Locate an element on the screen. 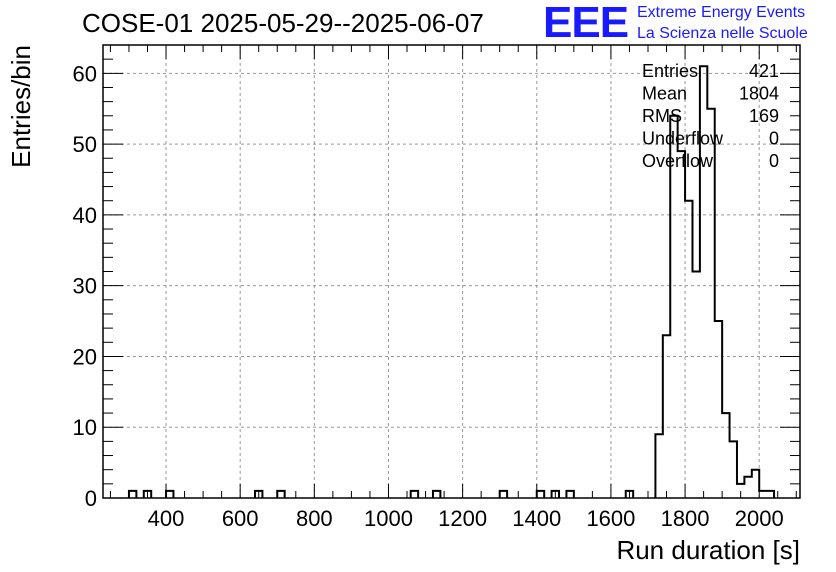 The image size is (836, 572). x-tick-label: 1800 is located at coordinates (685, 518).